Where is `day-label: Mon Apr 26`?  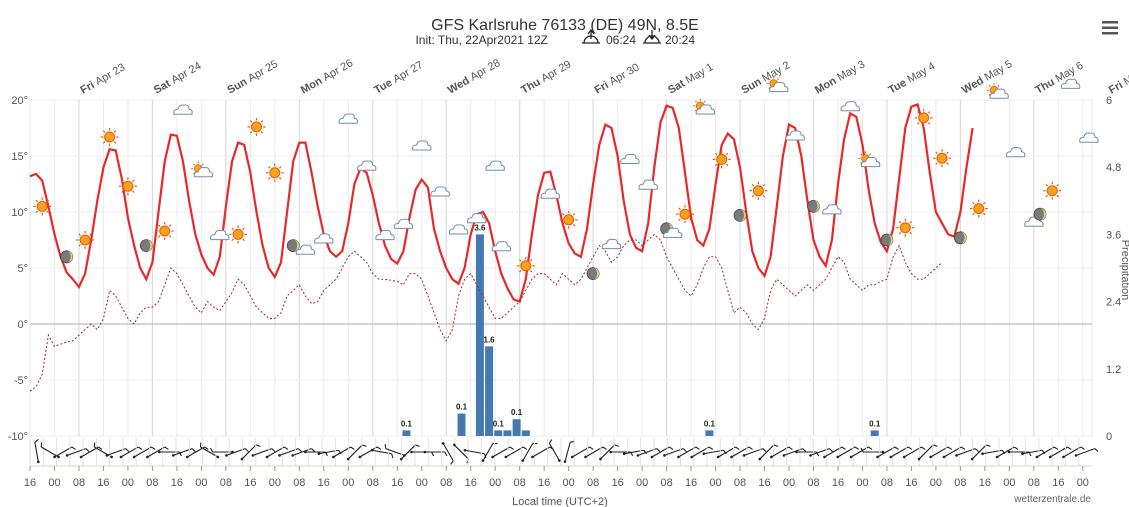
day-label: Mon Apr 26 is located at coordinates (327, 76).